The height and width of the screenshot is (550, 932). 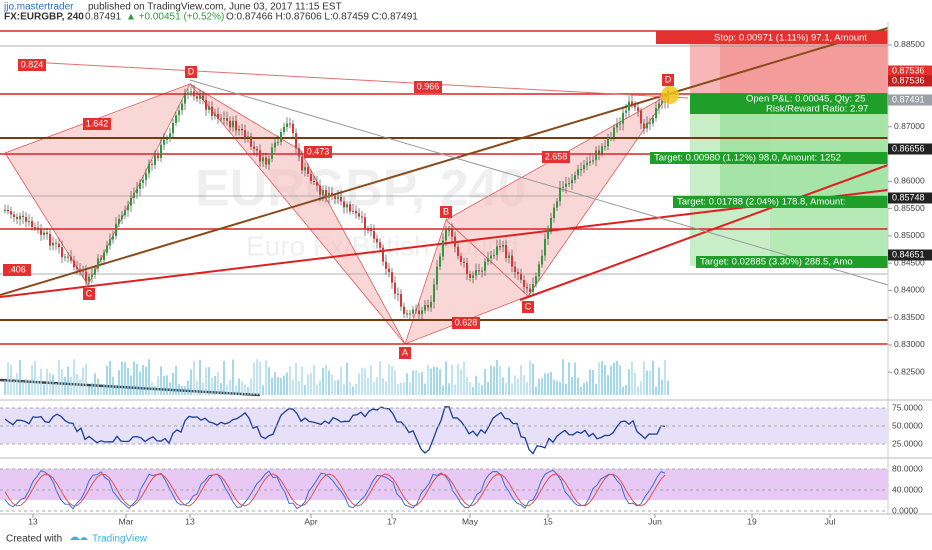 I want to click on price-label: 0.87491, so click(x=908, y=99).